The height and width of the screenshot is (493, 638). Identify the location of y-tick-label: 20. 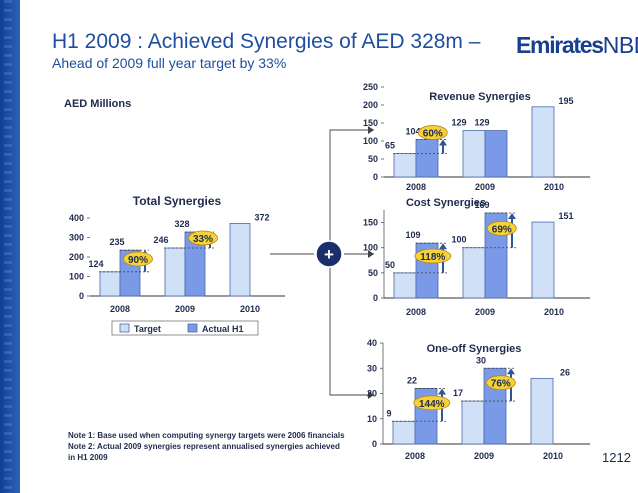
(372, 394).